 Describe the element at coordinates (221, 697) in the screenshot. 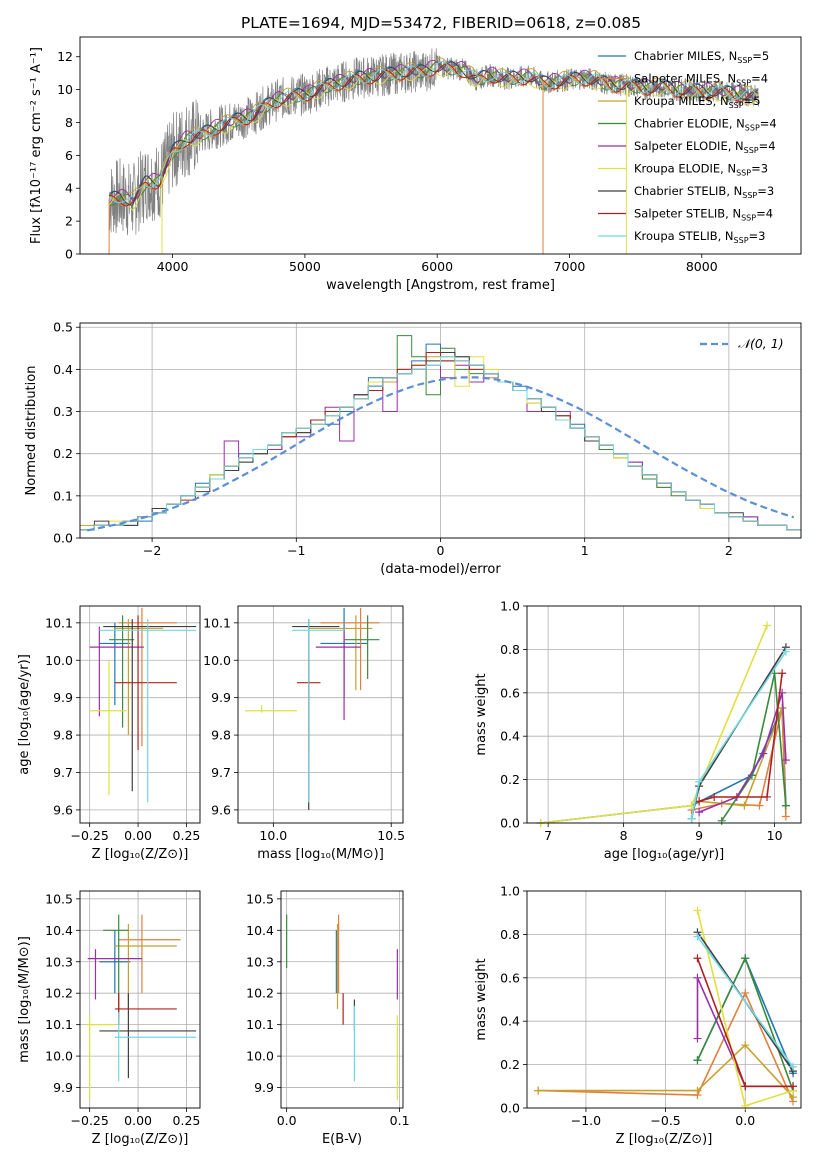

I see `y-tick-label: 9.9` at that location.